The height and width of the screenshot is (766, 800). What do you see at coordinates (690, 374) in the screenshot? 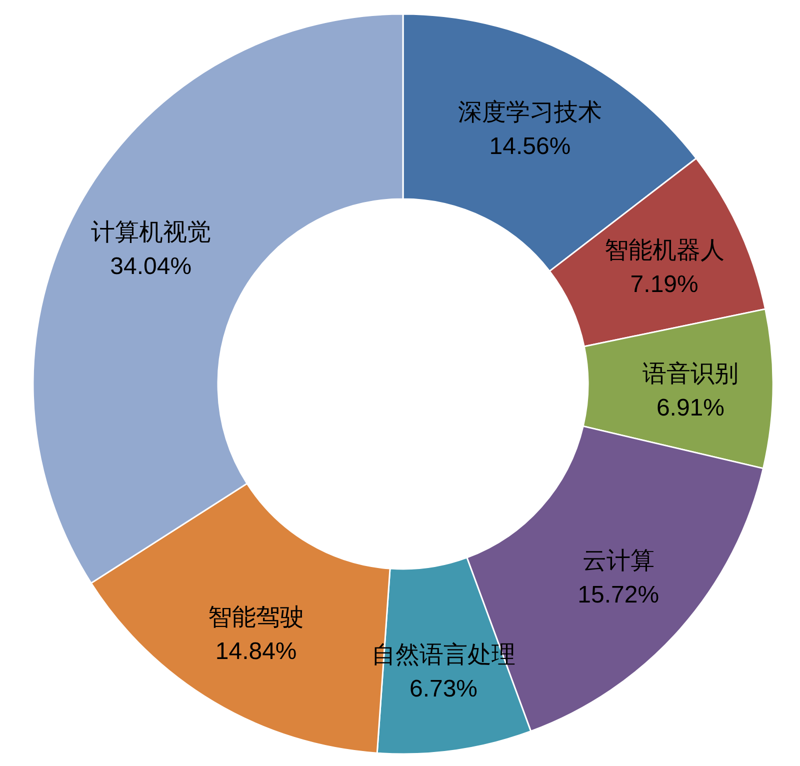
I see `slice-label: 语音识别` at bounding box center [690, 374].